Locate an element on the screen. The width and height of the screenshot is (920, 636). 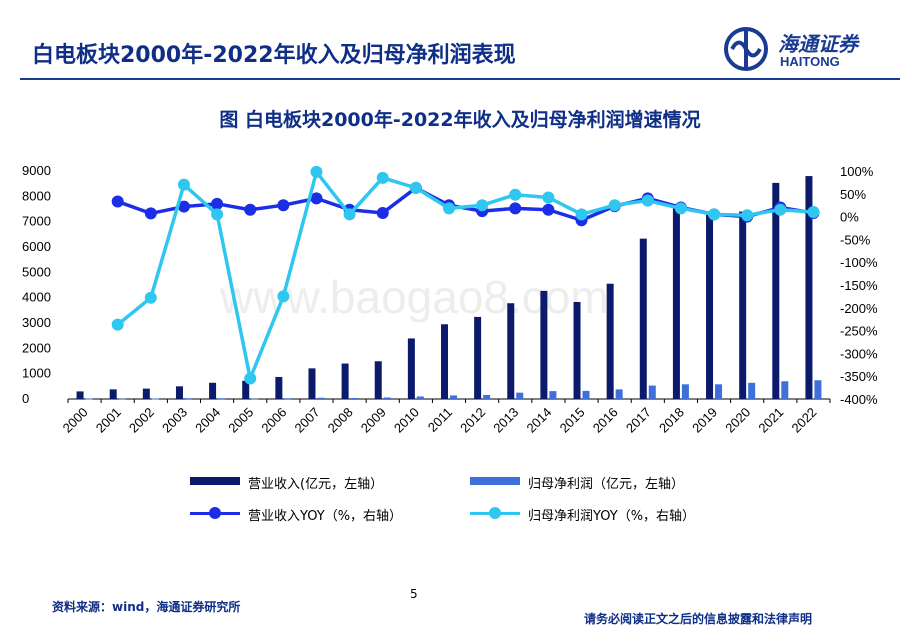
legend-label-profit: 归母净利润（亿元，左轴） is located at coordinates (606, 484).